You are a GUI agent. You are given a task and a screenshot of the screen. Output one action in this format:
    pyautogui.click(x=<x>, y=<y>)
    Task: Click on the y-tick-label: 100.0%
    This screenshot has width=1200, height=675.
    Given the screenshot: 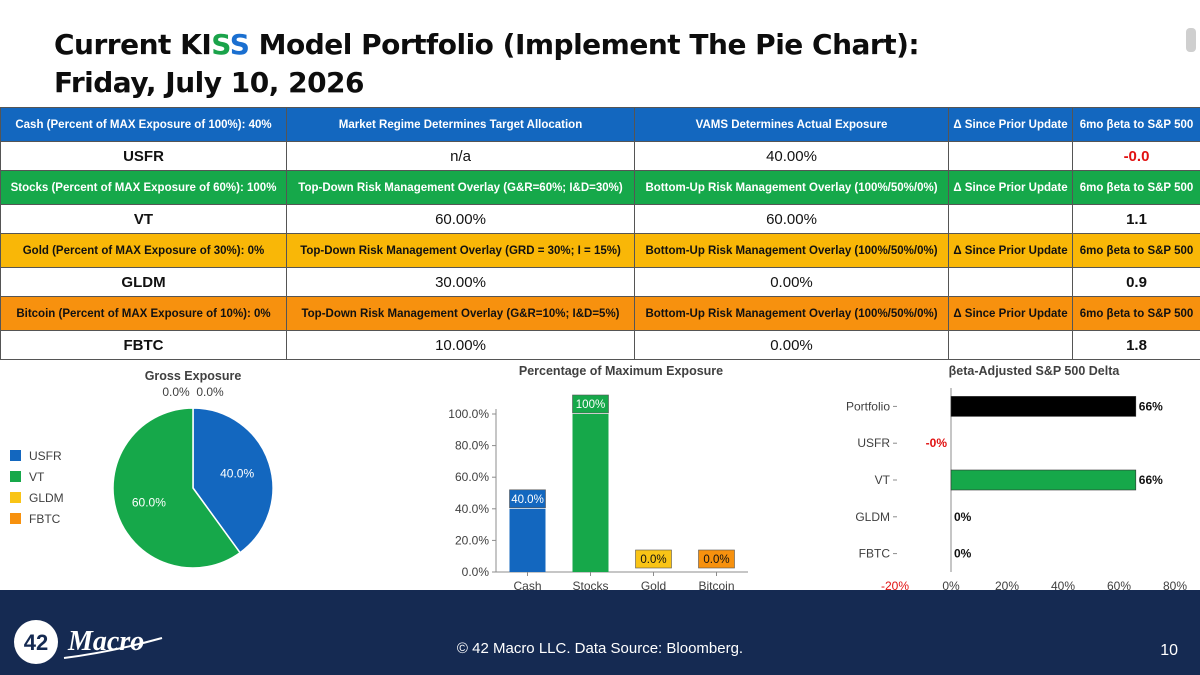 What is the action you would take?
    pyautogui.click(x=468, y=414)
    